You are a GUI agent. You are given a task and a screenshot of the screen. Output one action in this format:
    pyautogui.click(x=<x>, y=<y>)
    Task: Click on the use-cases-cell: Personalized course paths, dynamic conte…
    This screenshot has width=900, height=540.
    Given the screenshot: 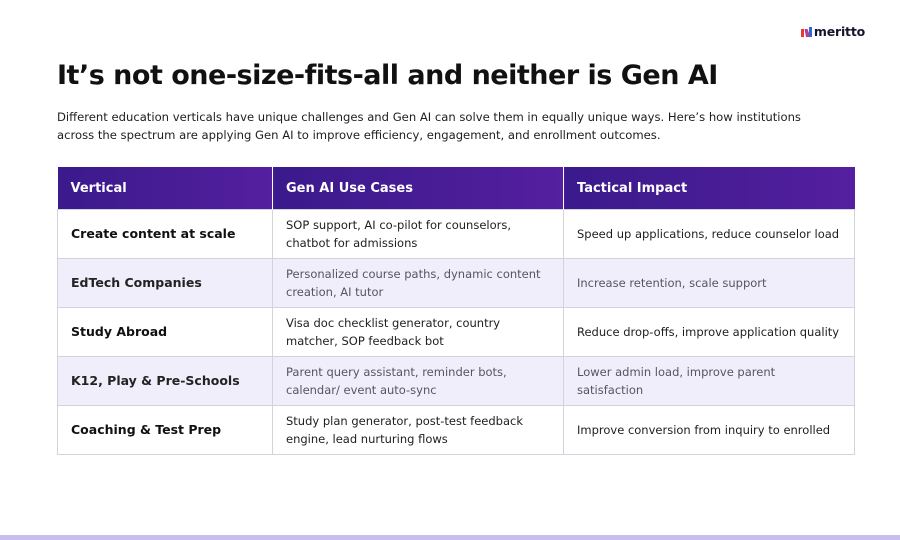 What is the action you would take?
    pyautogui.click(x=418, y=283)
    